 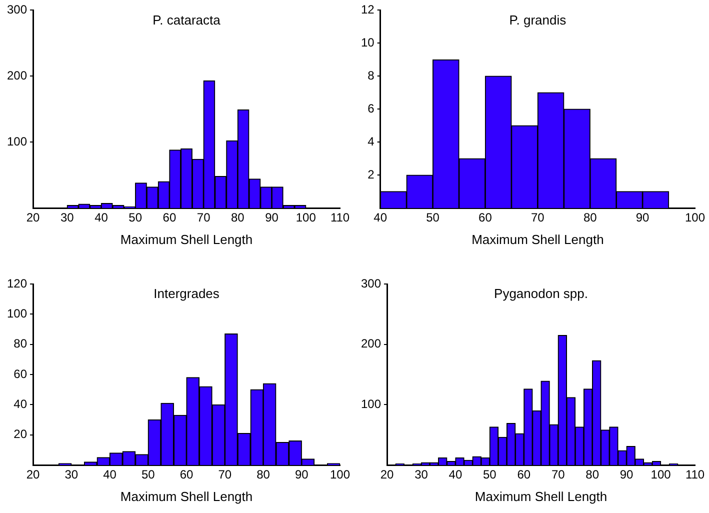 I want to click on y-tick-label: 120, so click(x=17, y=283).